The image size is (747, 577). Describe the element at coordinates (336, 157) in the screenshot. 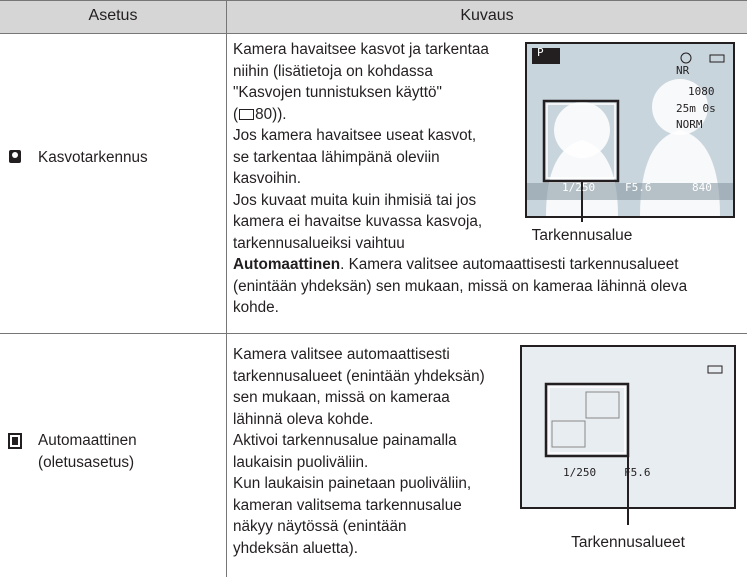

I see `description-line: se tarkentaa lähimpänä oleviin` at that location.